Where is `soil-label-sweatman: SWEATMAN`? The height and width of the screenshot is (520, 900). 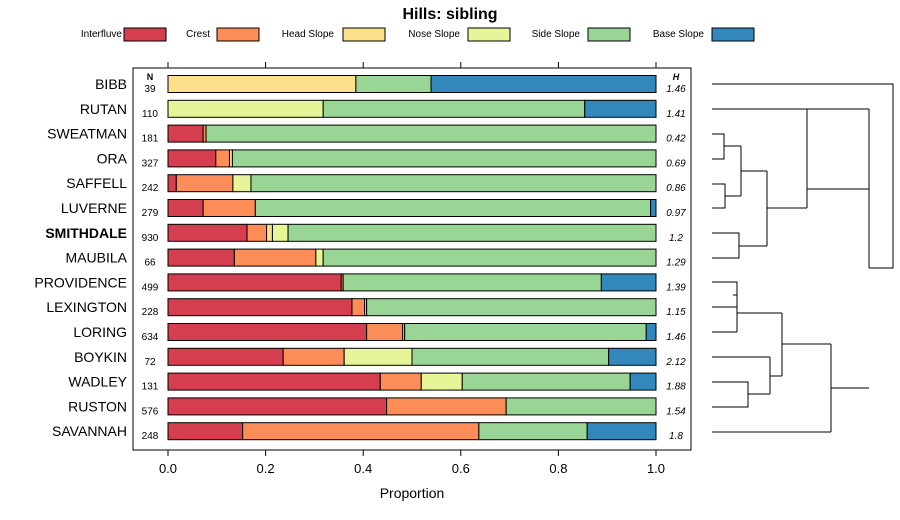
soil-label-sweatman: SWEATMAN is located at coordinates (87, 134).